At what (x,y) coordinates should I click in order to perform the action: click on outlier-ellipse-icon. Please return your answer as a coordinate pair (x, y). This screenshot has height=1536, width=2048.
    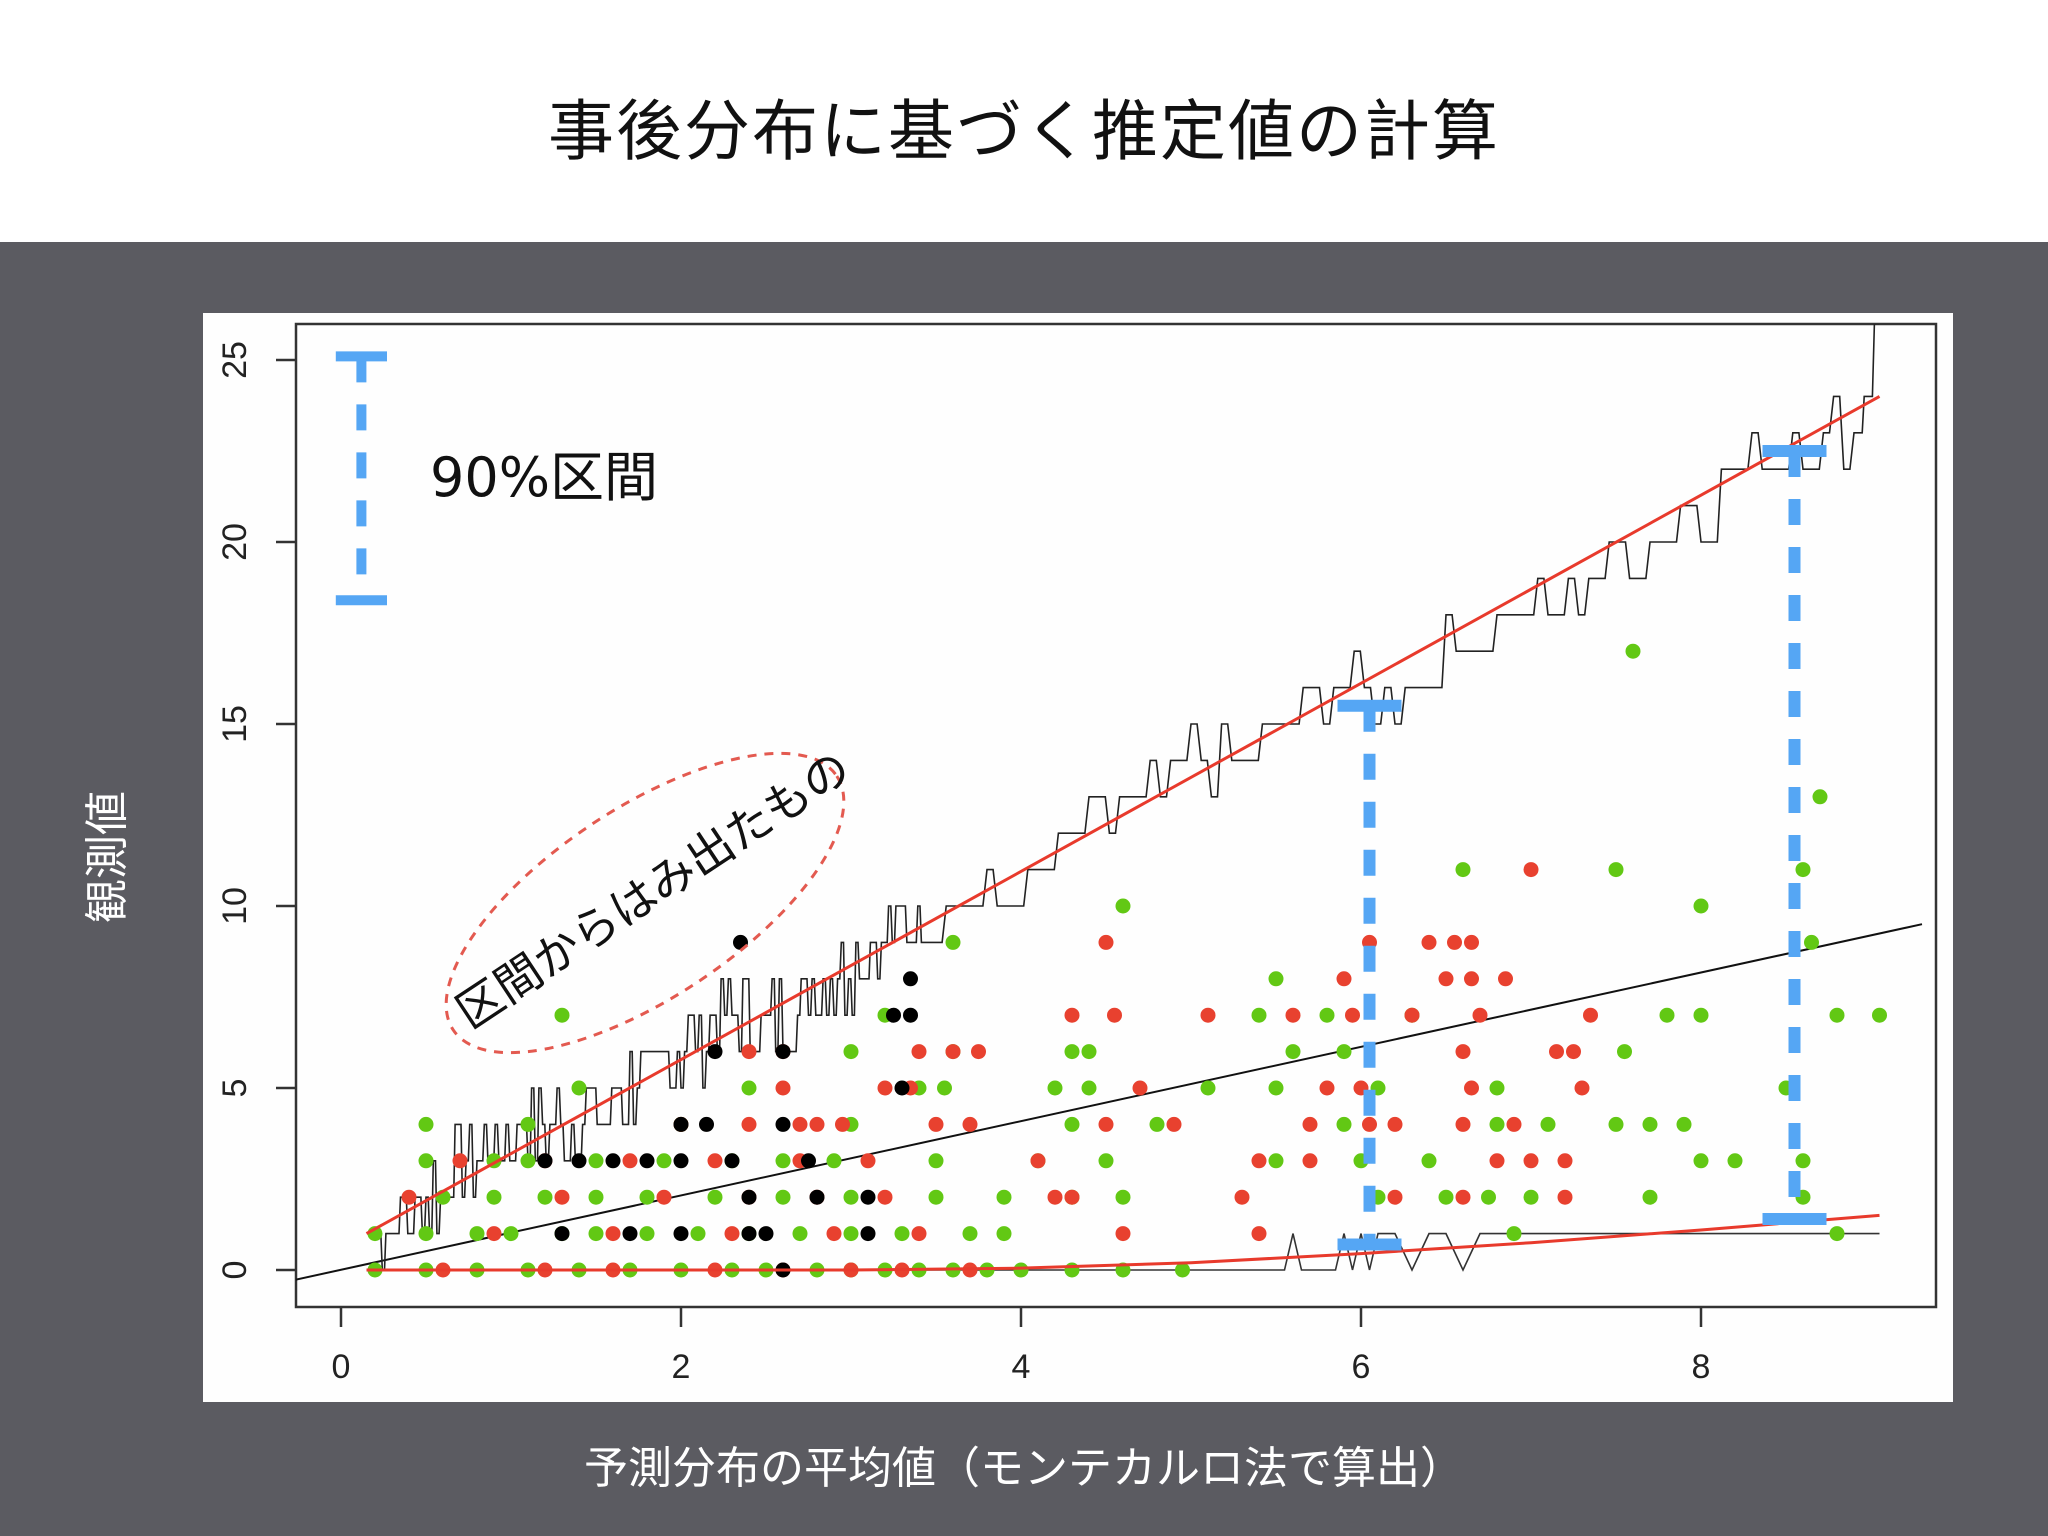
    Looking at the image, I should click on (645, 903).